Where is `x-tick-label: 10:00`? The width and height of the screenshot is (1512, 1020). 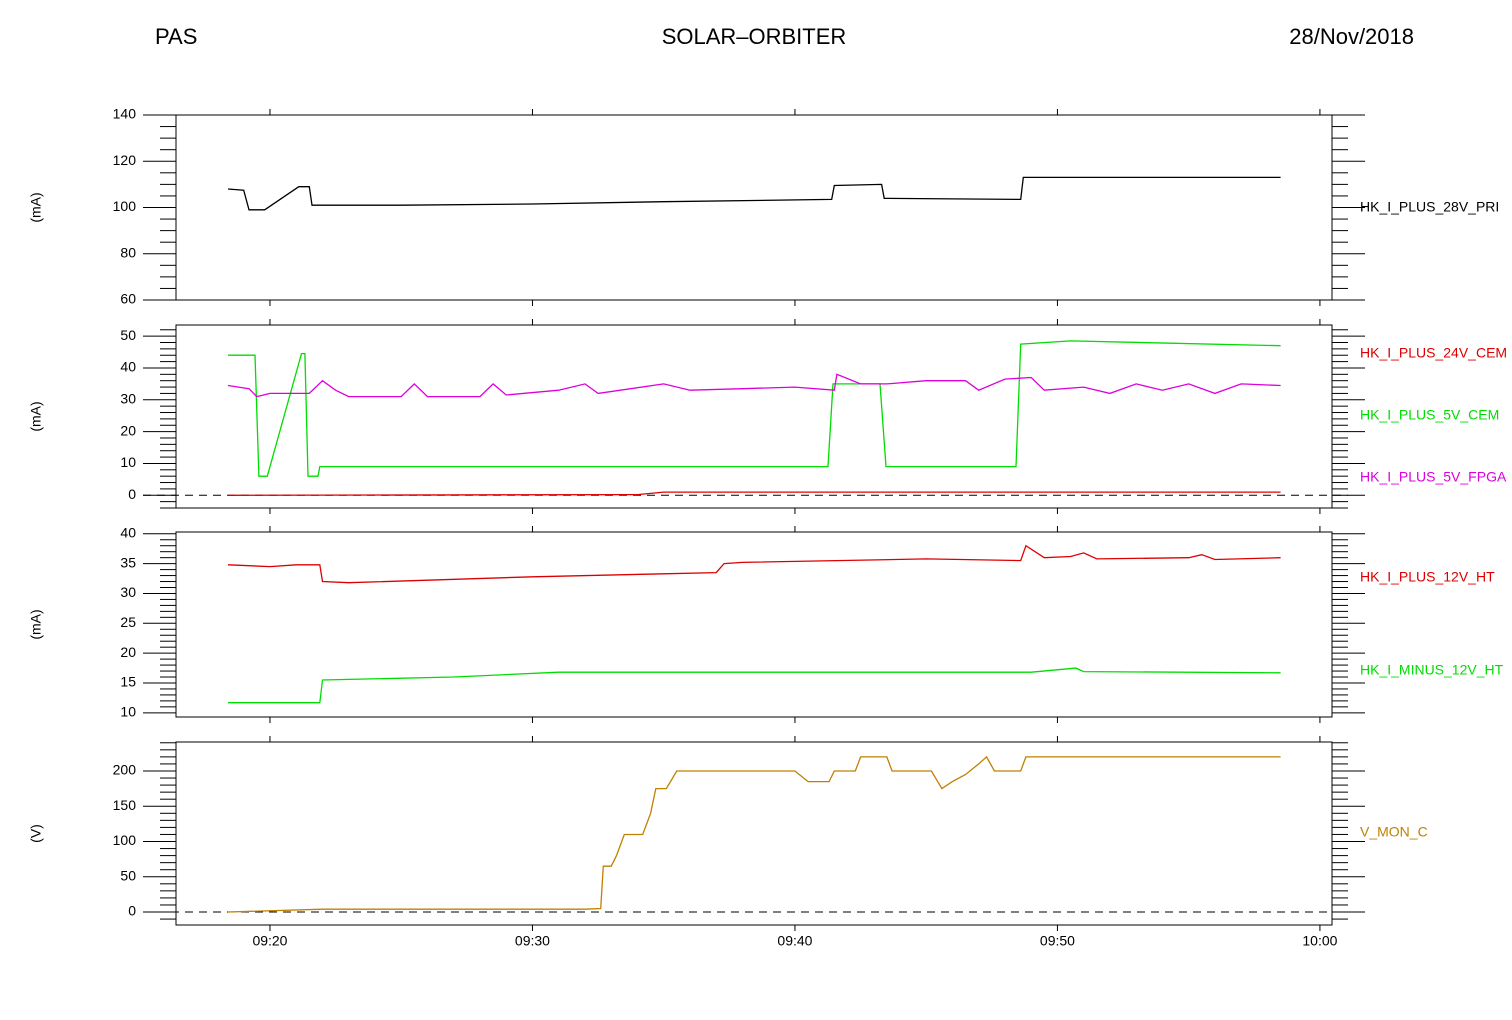
x-tick-label: 10:00 is located at coordinates (1319, 941).